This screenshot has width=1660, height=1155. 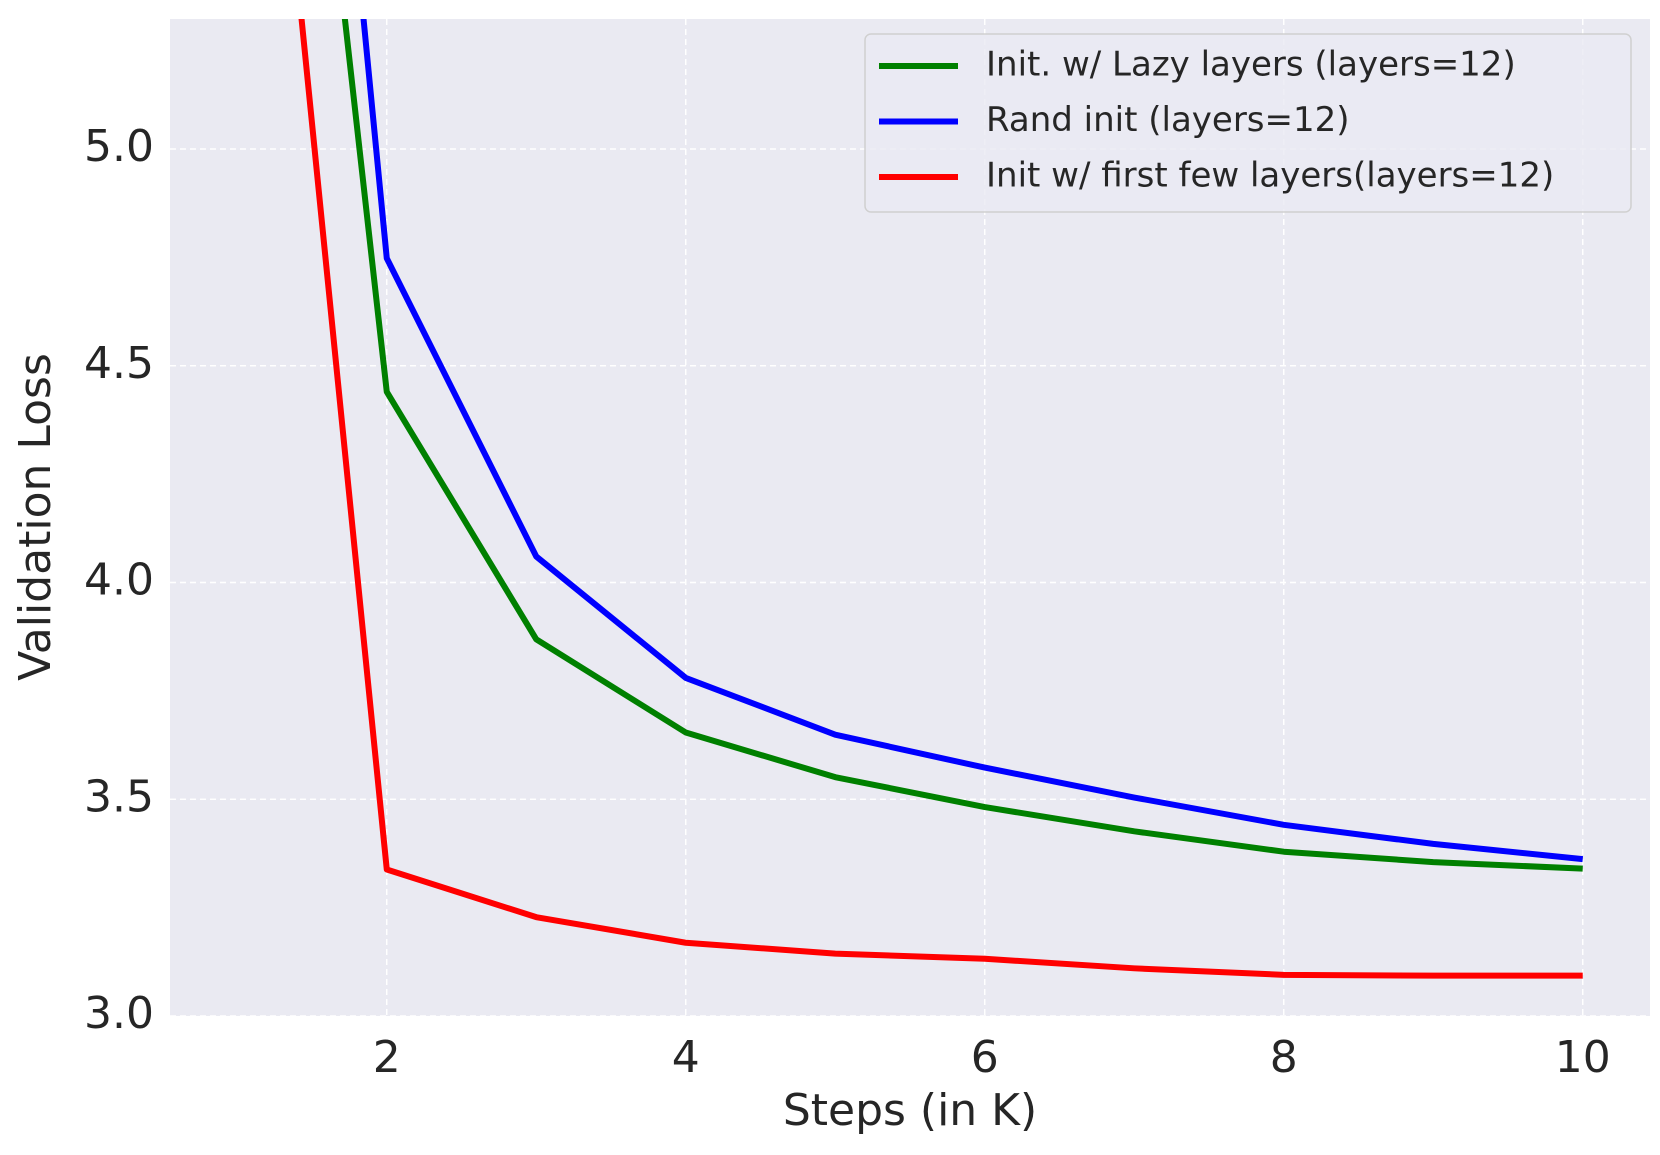 I want to click on y-tick-label: 4.0, so click(x=119, y=580).